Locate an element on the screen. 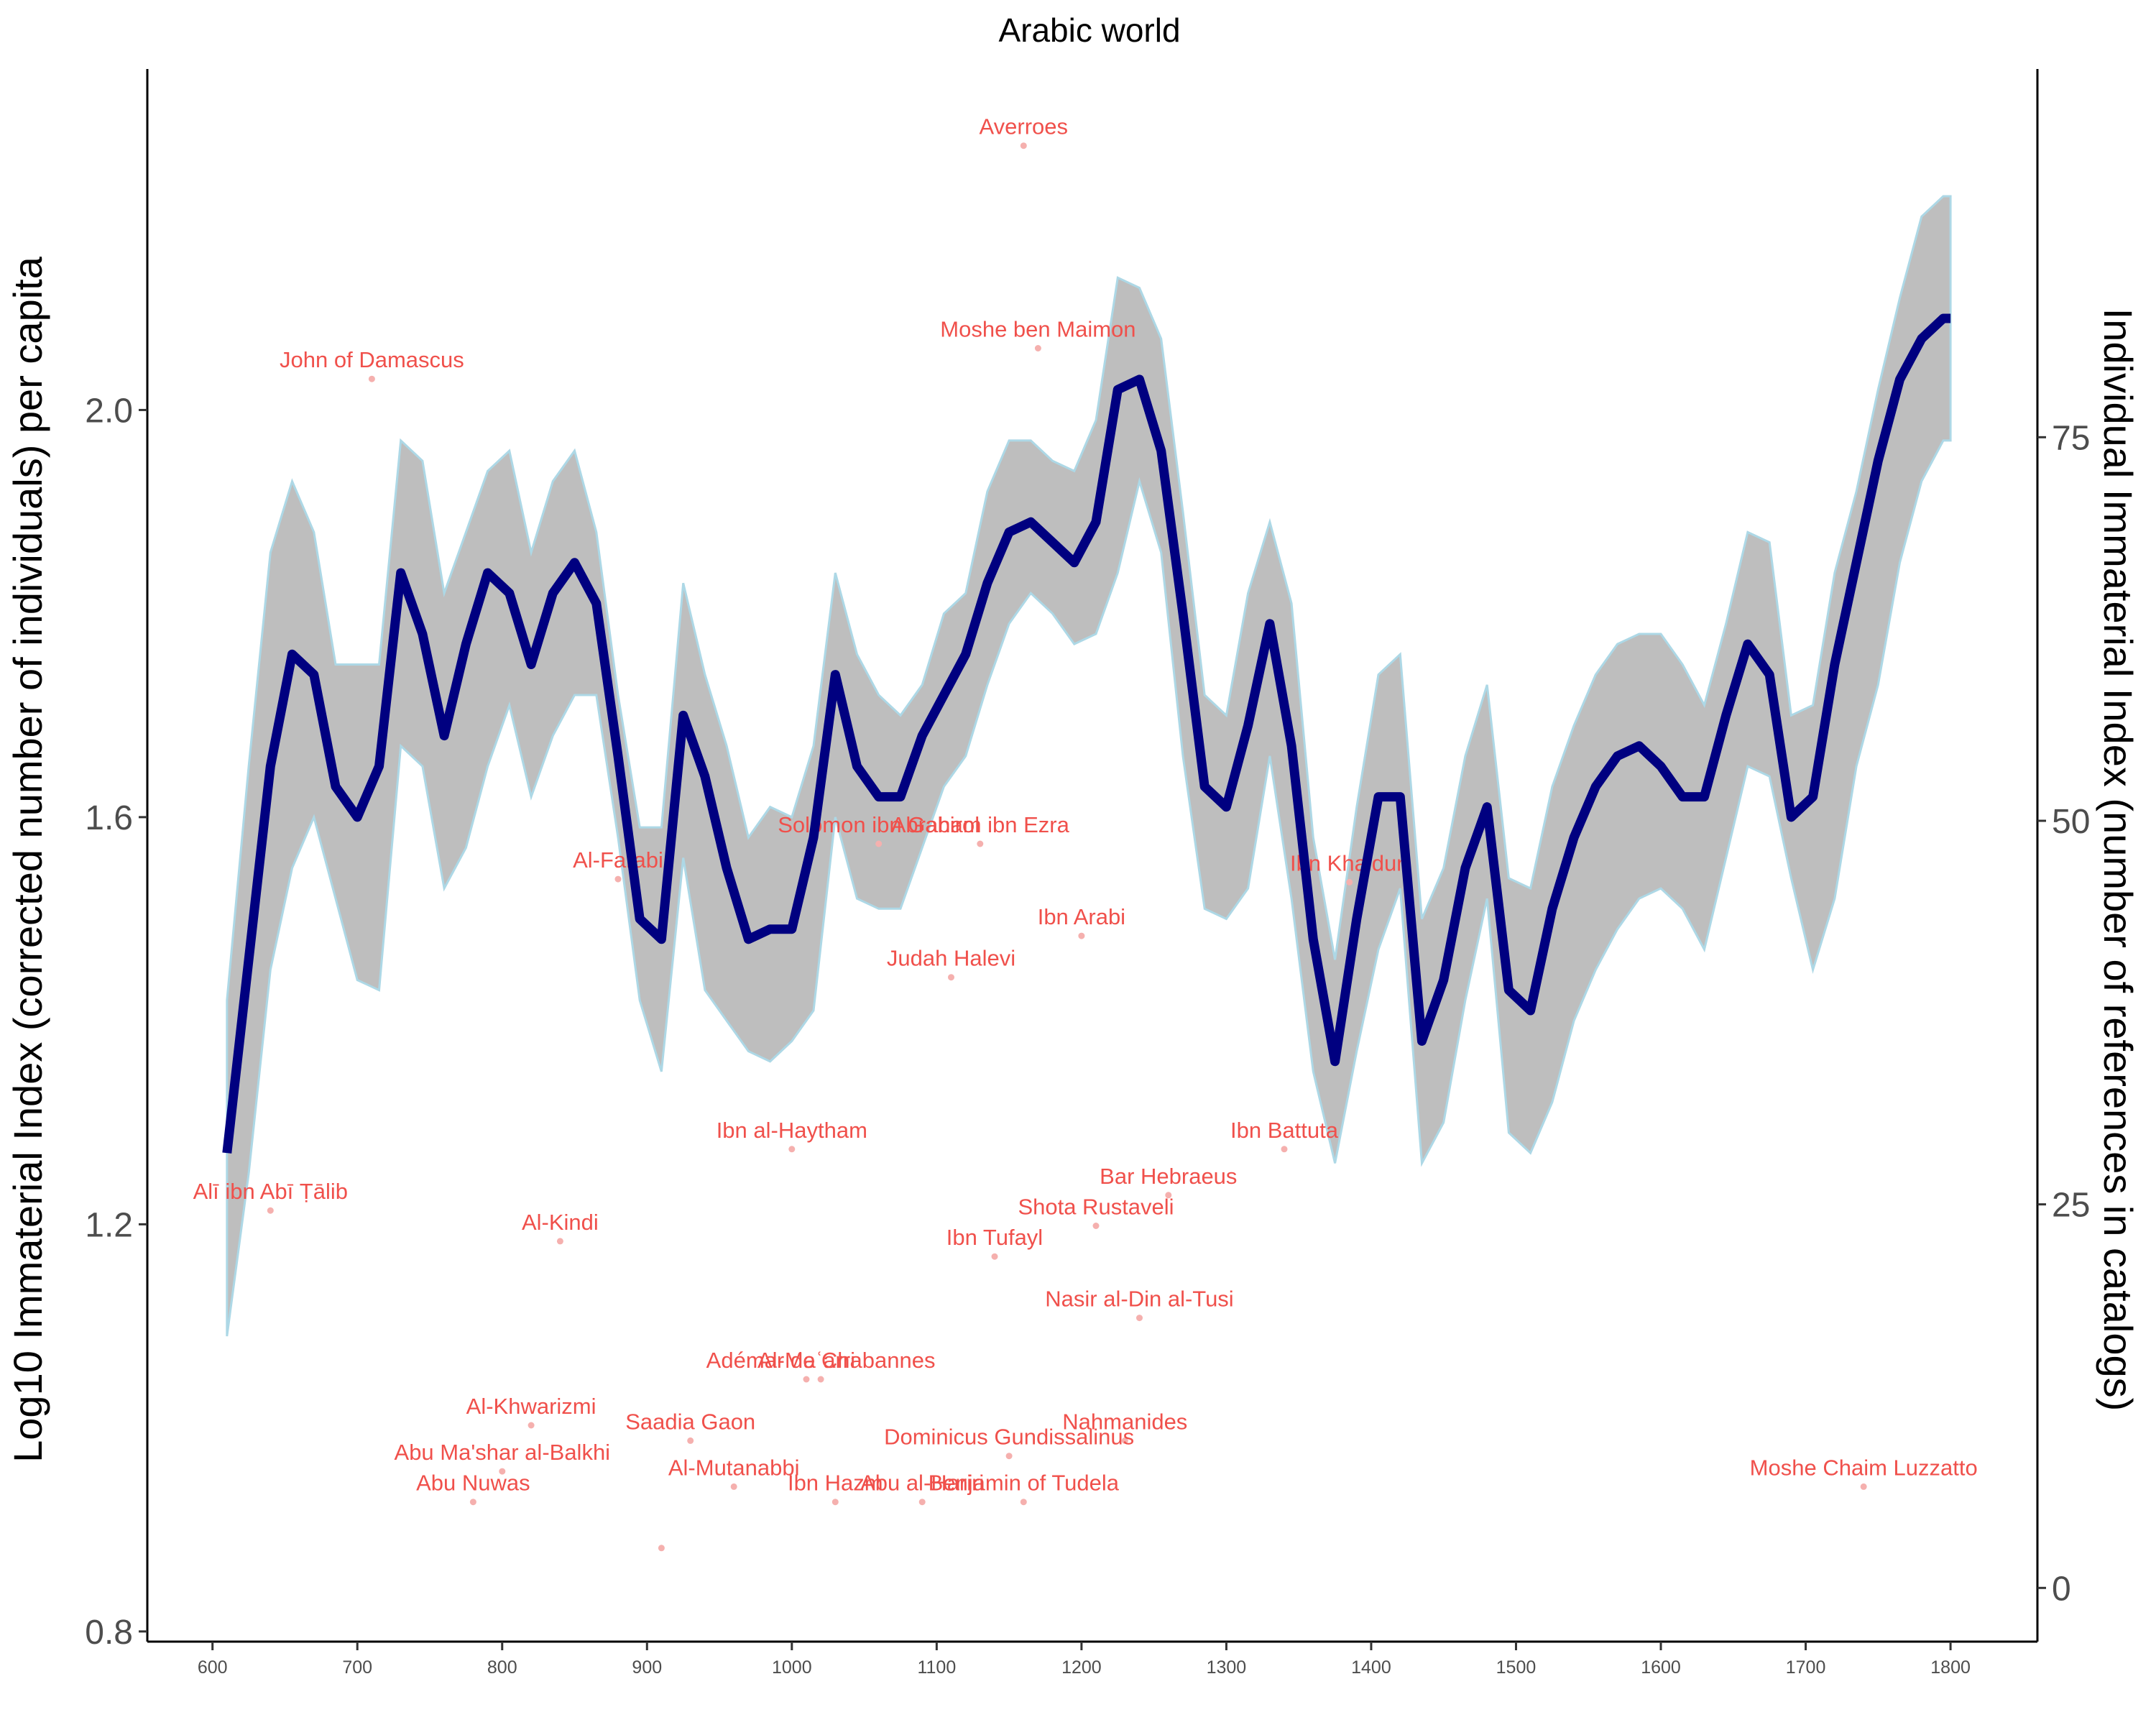 The width and height of the screenshot is (2156, 1725). person-label: Ibn al-Haytham is located at coordinates (792, 1130).